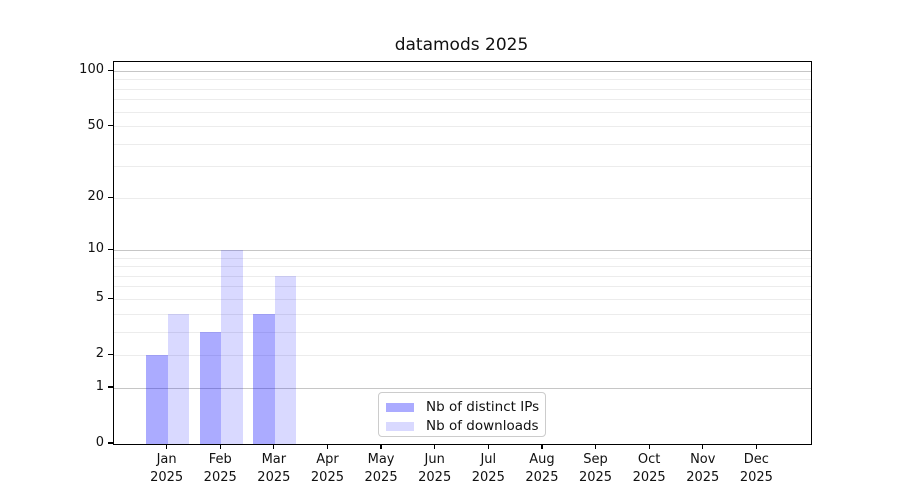 The height and width of the screenshot is (500, 900). What do you see at coordinates (542, 468) in the screenshot?
I see `x-tick-label-aug: Aug 2025` at bounding box center [542, 468].